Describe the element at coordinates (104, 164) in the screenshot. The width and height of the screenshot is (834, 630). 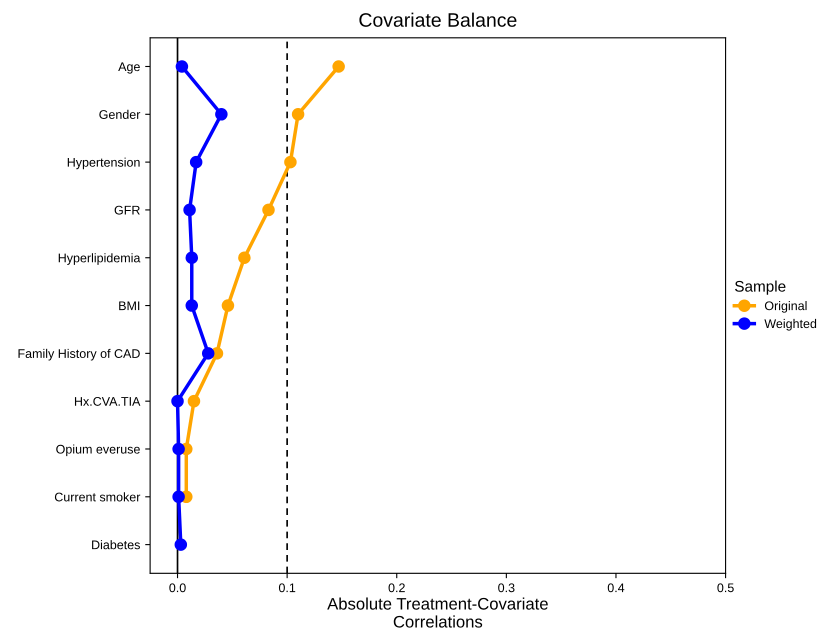
I see `y-tick-label: Hypertension` at that location.